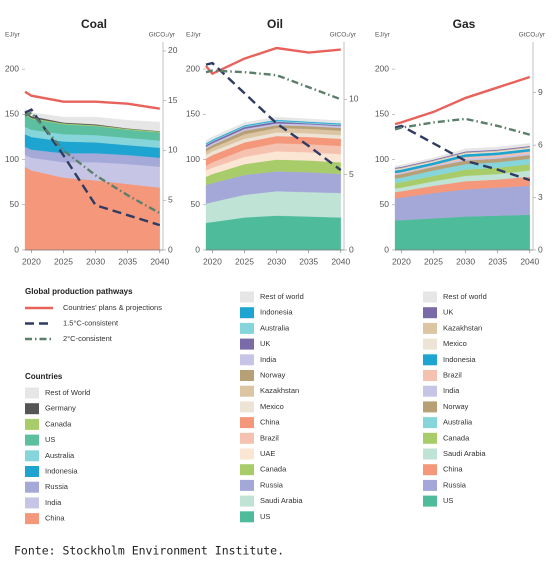 The image size is (554, 568). What do you see at coordinates (244, 261) in the screenshot?
I see `x-tick-label: 2025` at bounding box center [244, 261].